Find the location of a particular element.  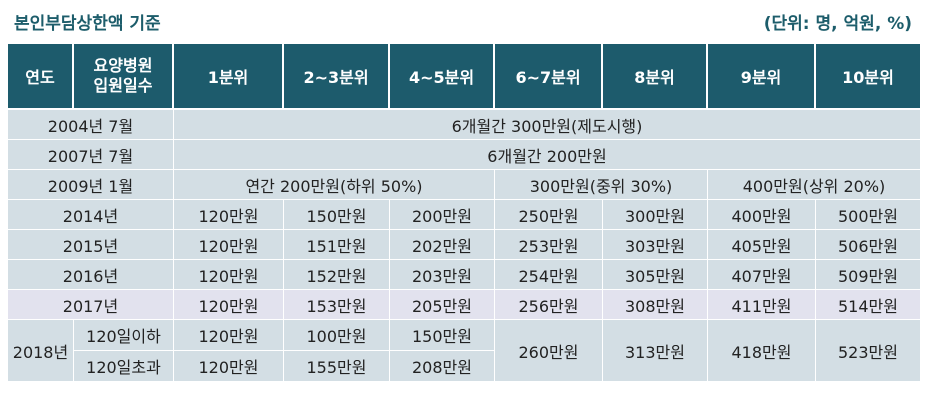

col-header-q2-3: 2~3분위 is located at coordinates (337, 77).